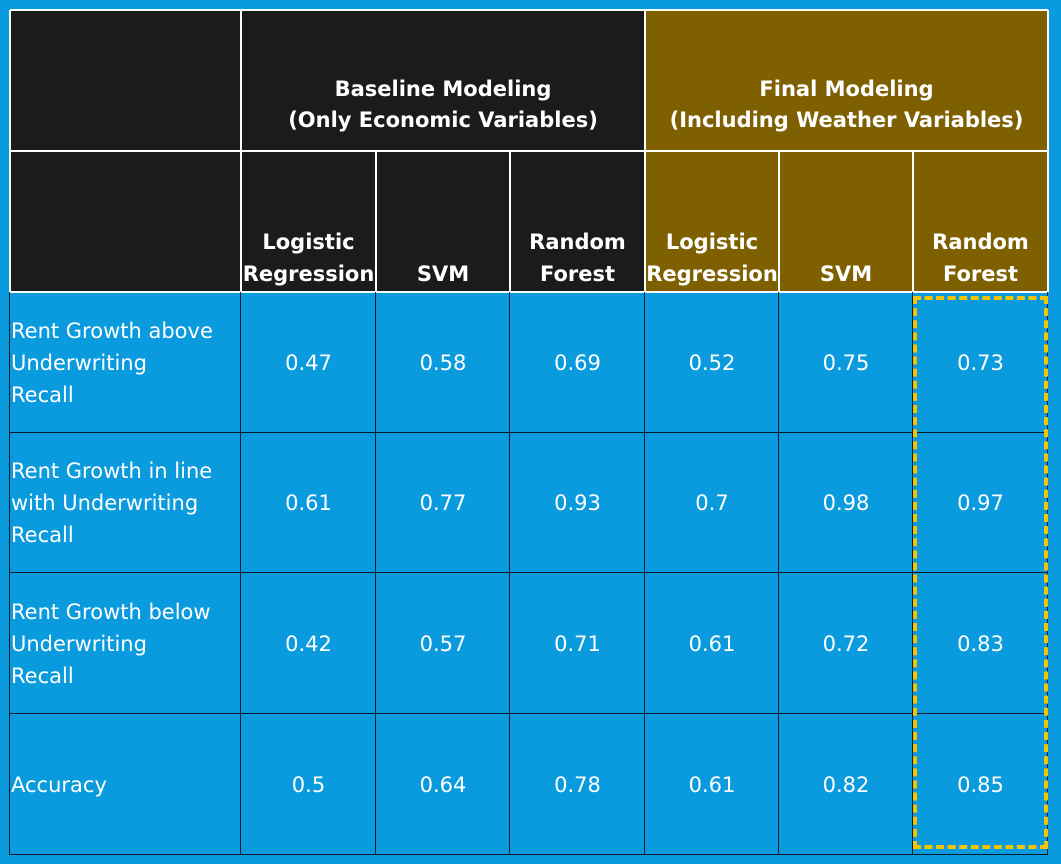  What do you see at coordinates (712, 362) in the screenshot?
I see `value-cell-r0-c3: 0.52` at bounding box center [712, 362].